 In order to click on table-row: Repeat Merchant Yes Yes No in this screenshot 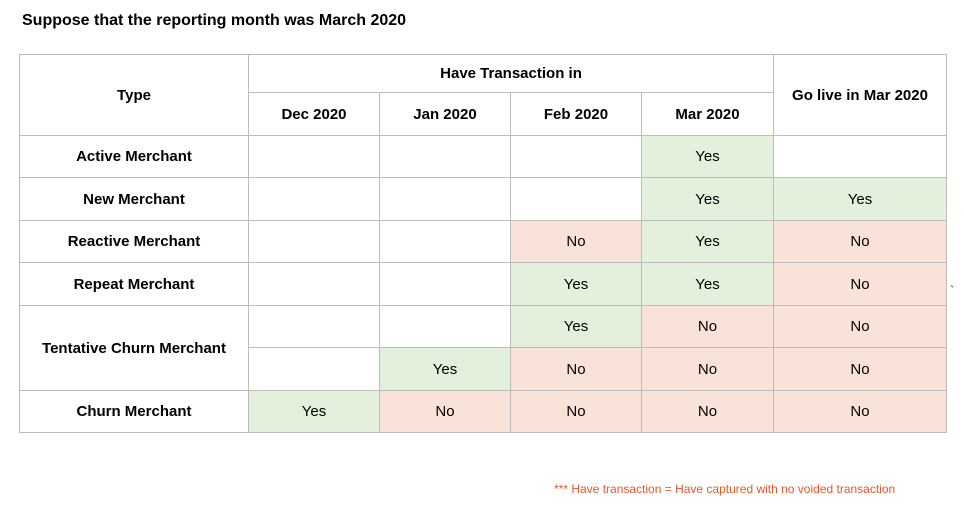, I will do `click(483, 284)`.